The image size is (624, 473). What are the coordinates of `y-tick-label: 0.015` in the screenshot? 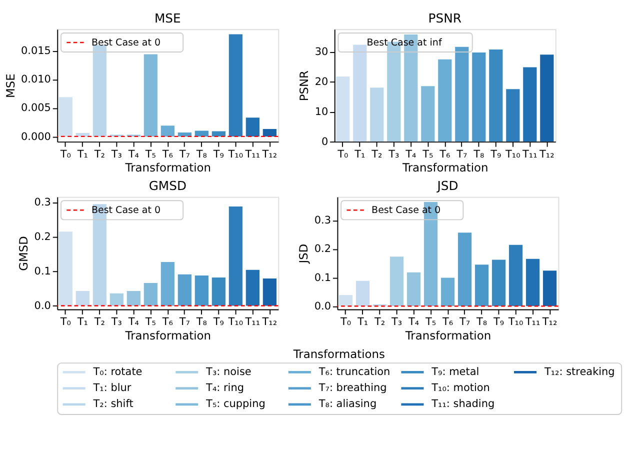 It's located at (35, 51).